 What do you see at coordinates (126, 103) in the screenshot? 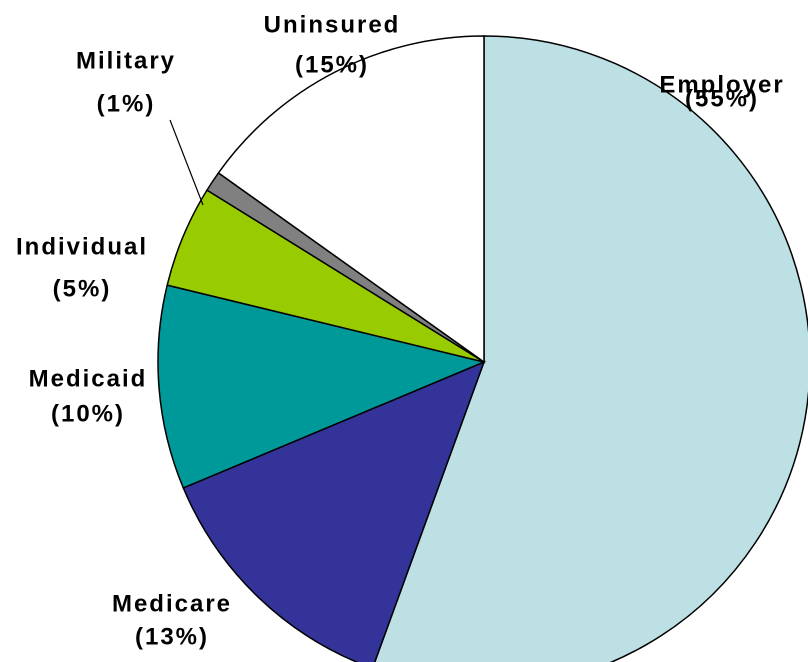
I see `slice-value-label: (1%)` at bounding box center [126, 103].